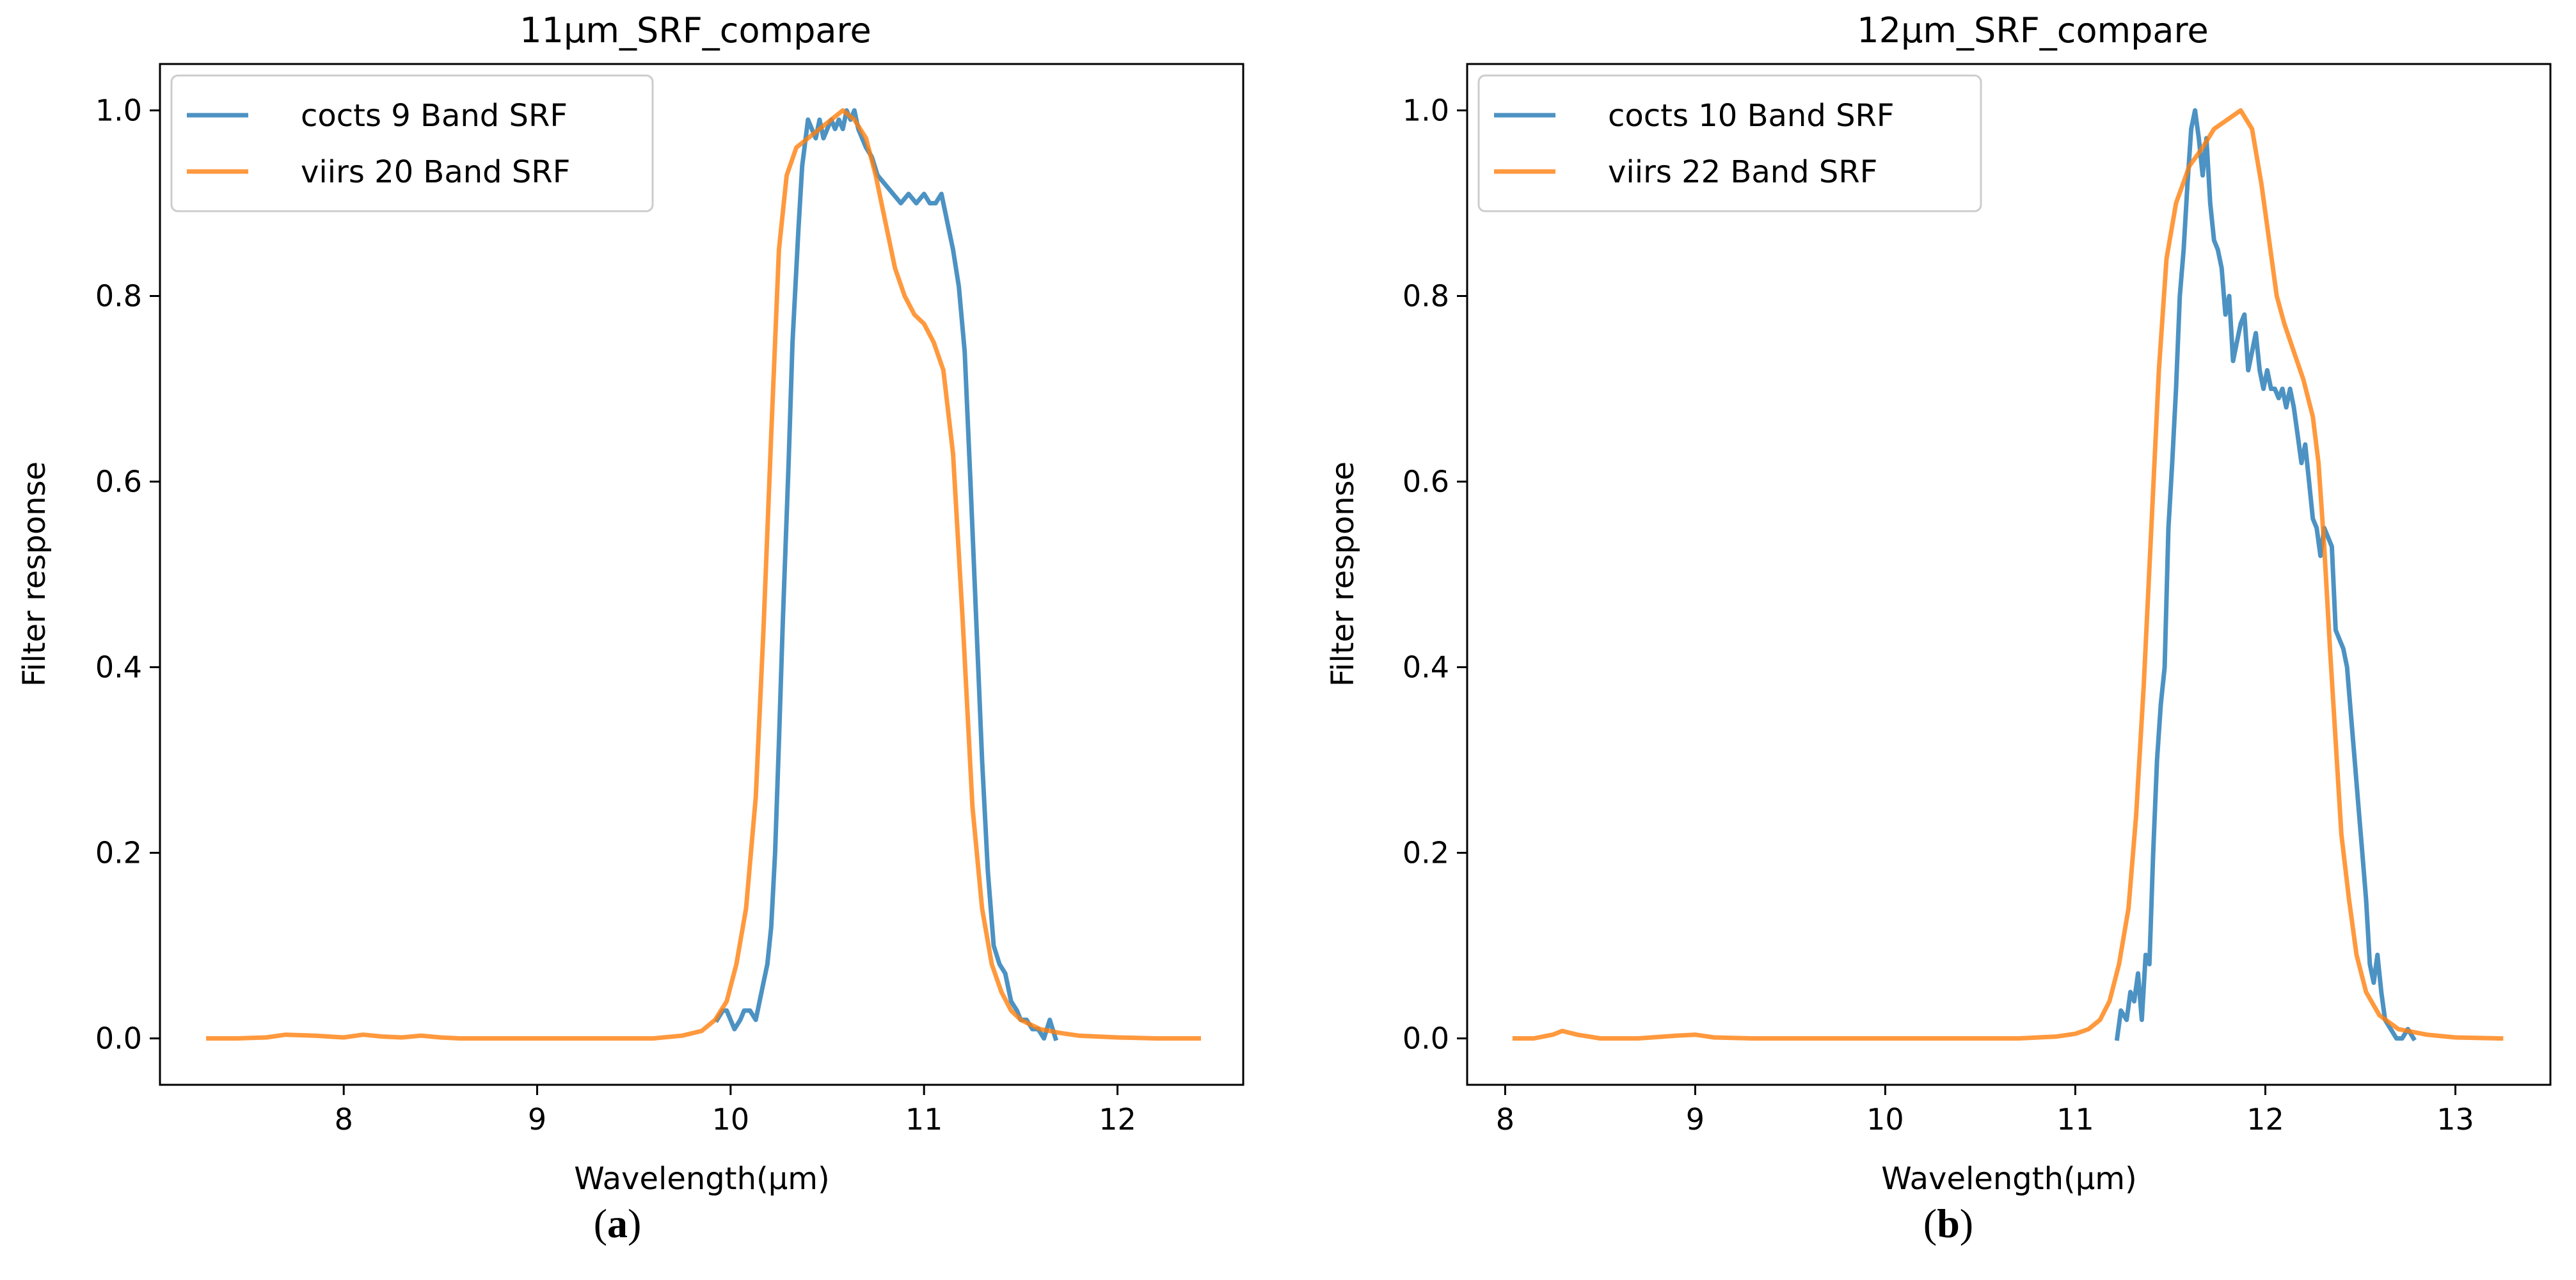 This screenshot has width=2576, height=1280. What do you see at coordinates (1967, 1223) in the screenshot?
I see `caption-close-paren-b: )` at bounding box center [1967, 1223].